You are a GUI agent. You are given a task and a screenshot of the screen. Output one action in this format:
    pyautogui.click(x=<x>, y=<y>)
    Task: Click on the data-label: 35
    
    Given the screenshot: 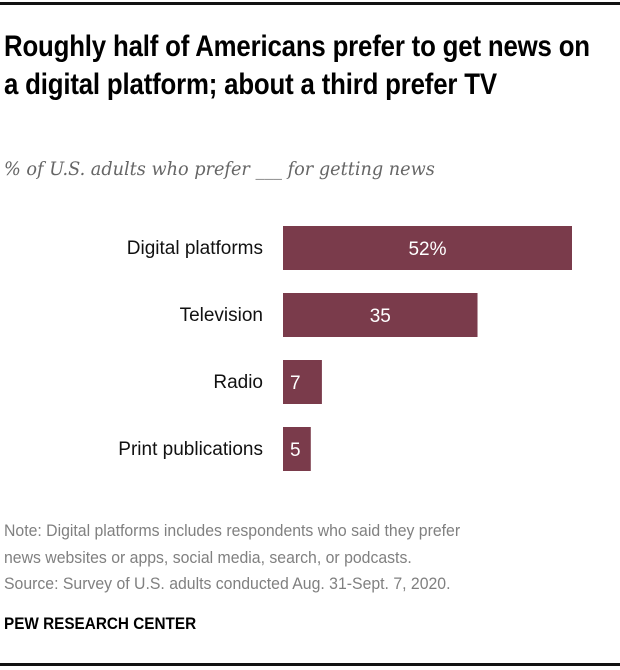 What is the action you would take?
    pyautogui.click(x=380, y=316)
    